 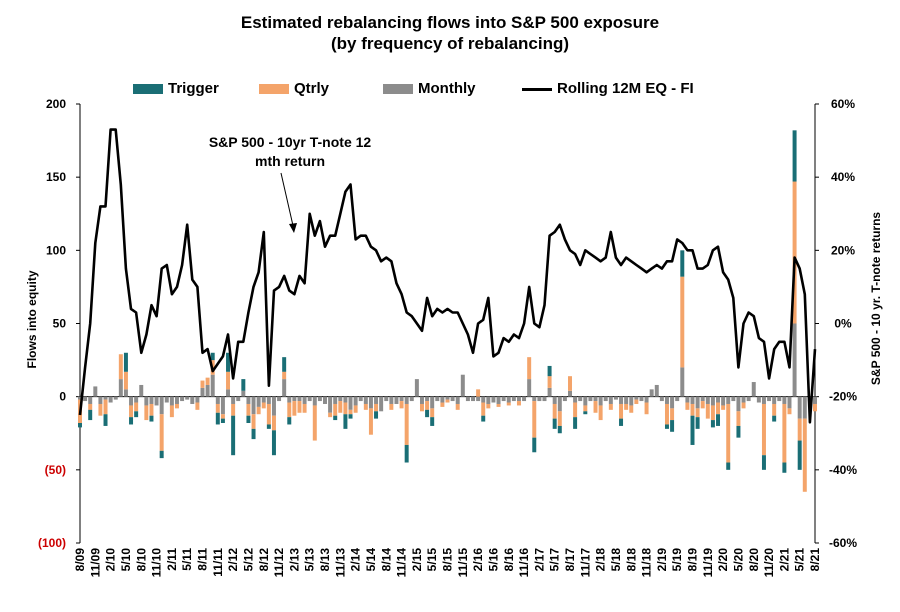 What do you see at coordinates (279, 563) in the screenshot?
I see `x-tick-label: 11/12` at bounding box center [279, 563].